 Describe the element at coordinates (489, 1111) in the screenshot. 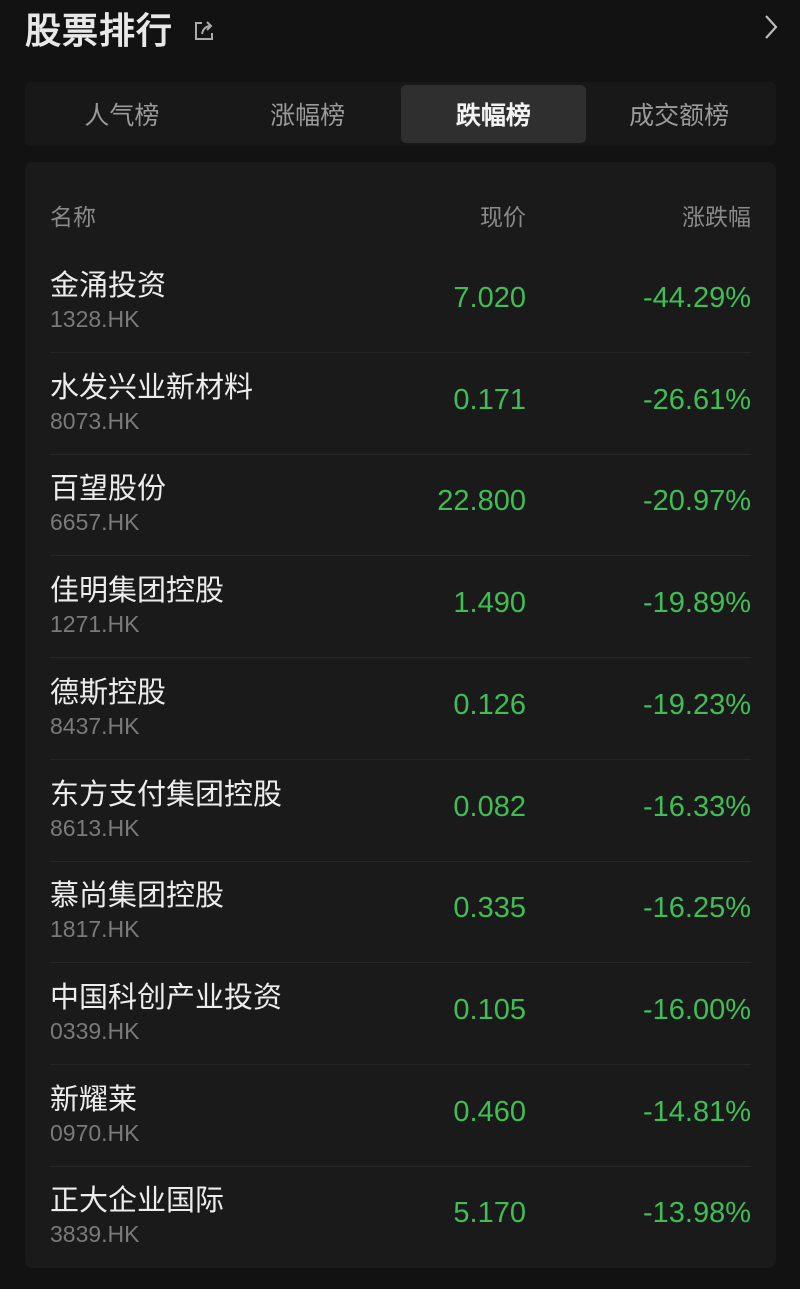

I see `stock-price: 0.460` at that location.